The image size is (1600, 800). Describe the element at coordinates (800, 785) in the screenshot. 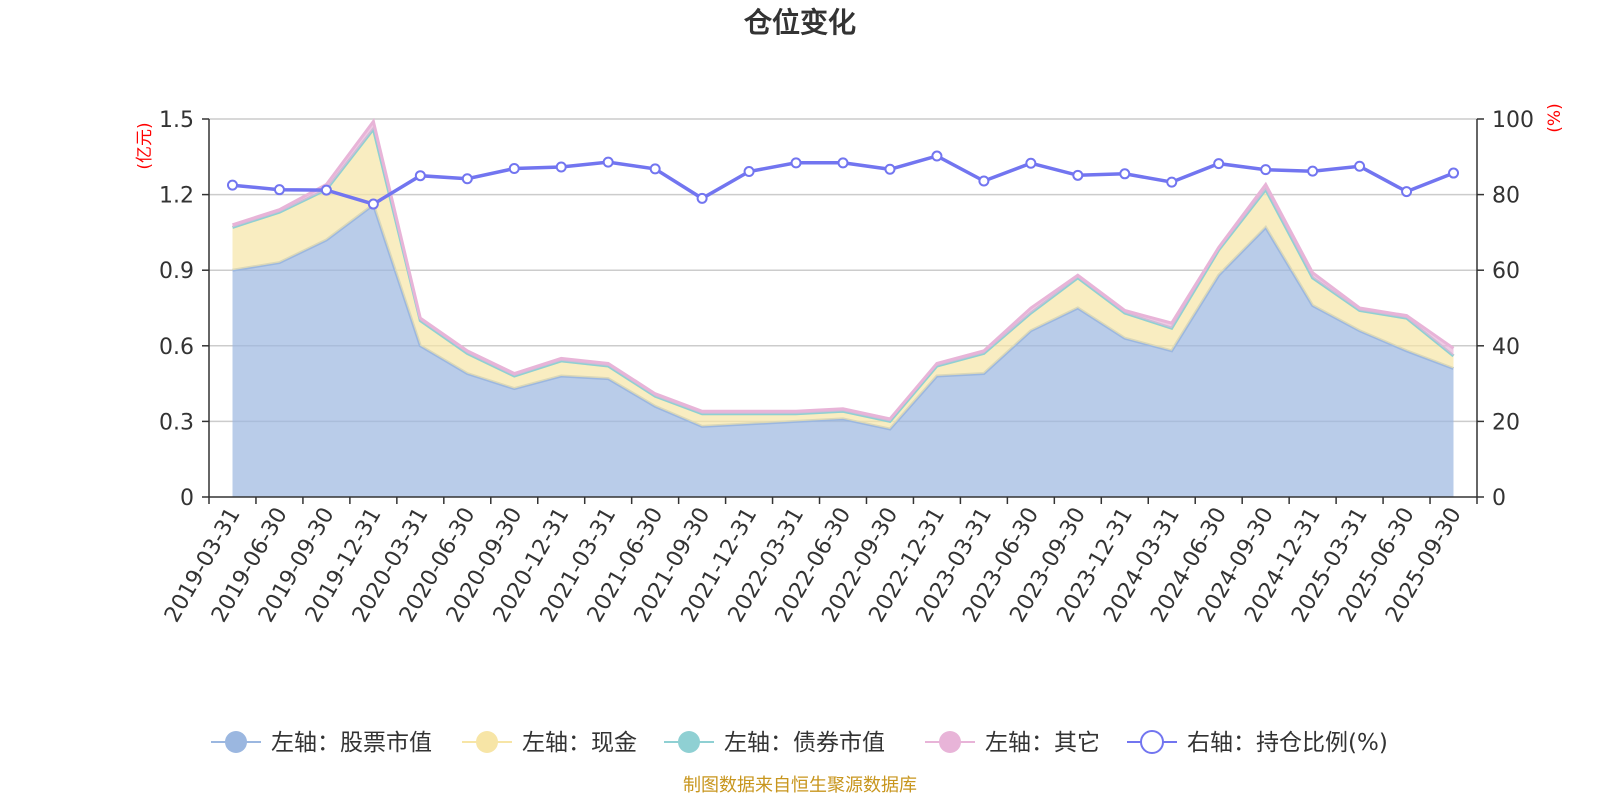

I see `data-source-note: 制图数据来自恒生聚源数据库` at that location.